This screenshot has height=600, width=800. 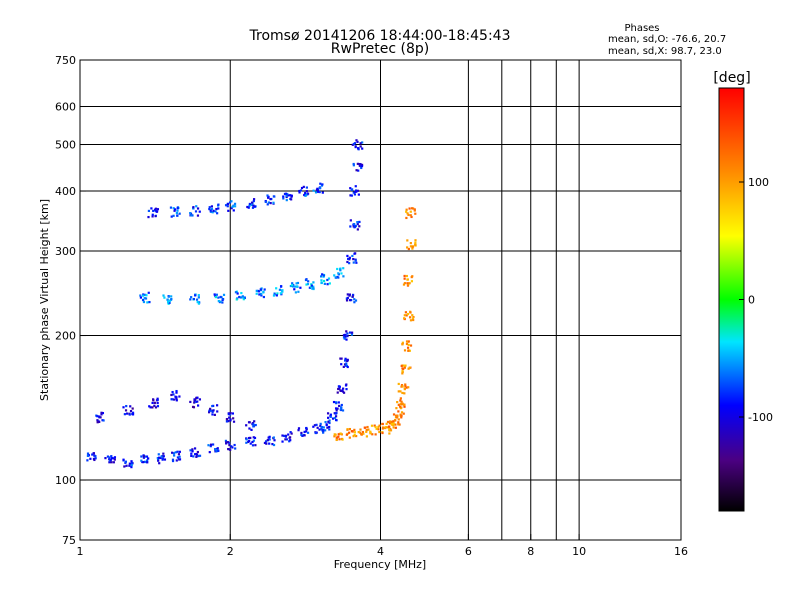 What do you see at coordinates (760, 417) in the screenshot?
I see `colorbar-tick-label: -100` at bounding box center [760, 417].